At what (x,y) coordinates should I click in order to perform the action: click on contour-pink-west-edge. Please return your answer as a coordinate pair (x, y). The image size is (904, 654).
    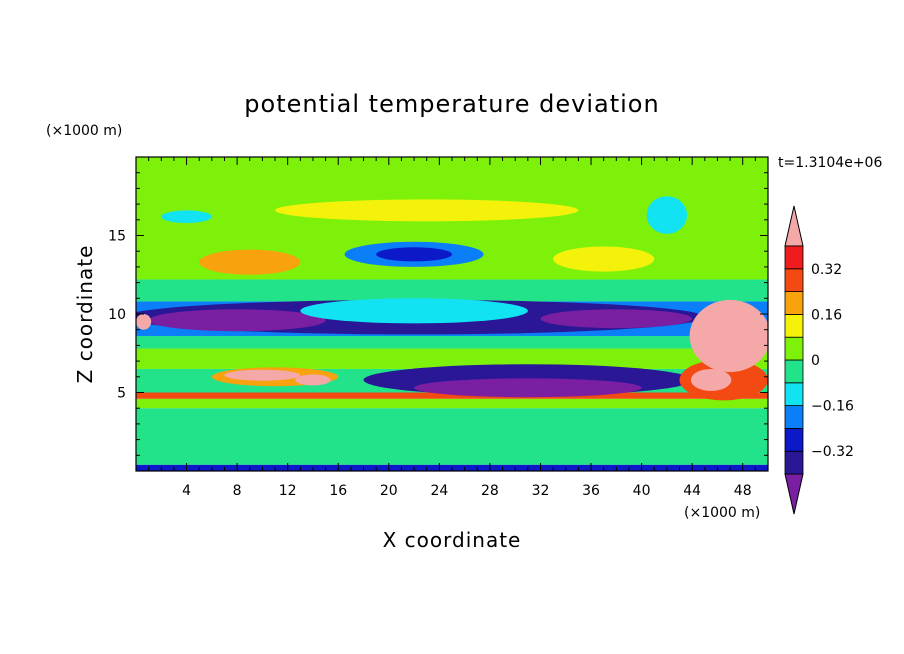
    Looking at the image, I should click on (144, 322).